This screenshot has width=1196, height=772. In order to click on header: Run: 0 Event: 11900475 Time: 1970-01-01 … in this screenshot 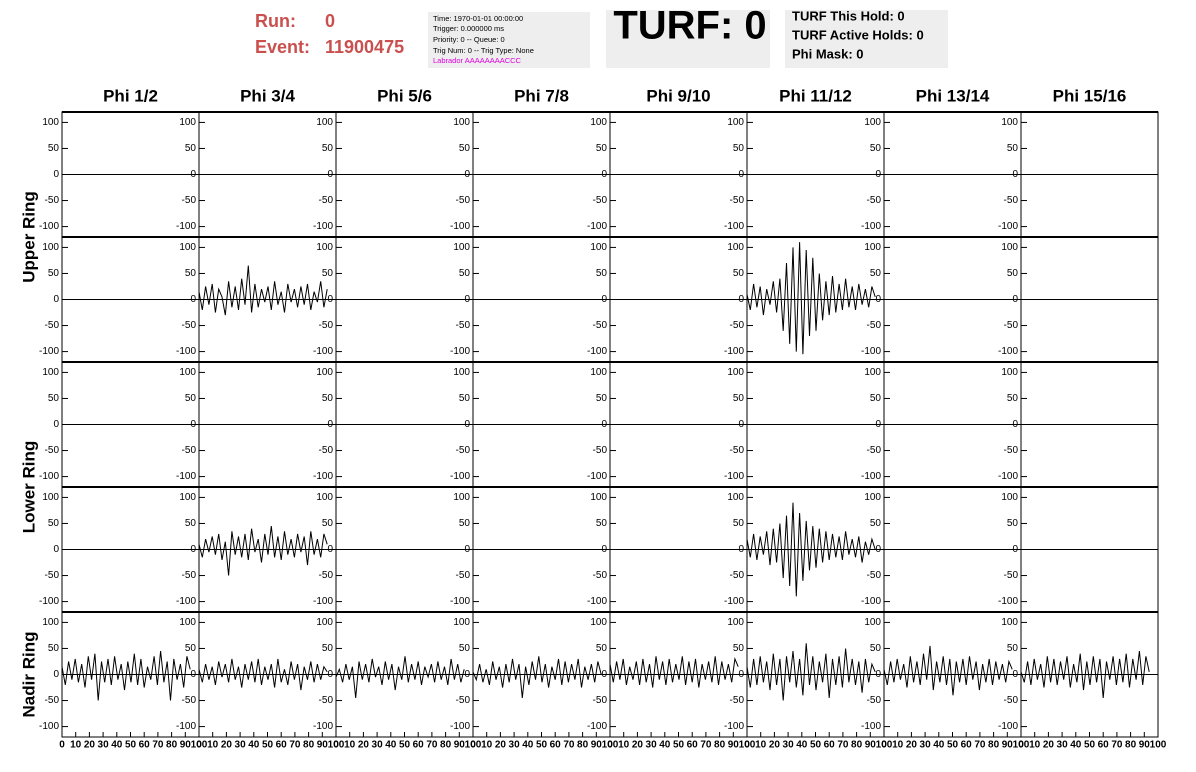, I will do `click(601, 36)`.